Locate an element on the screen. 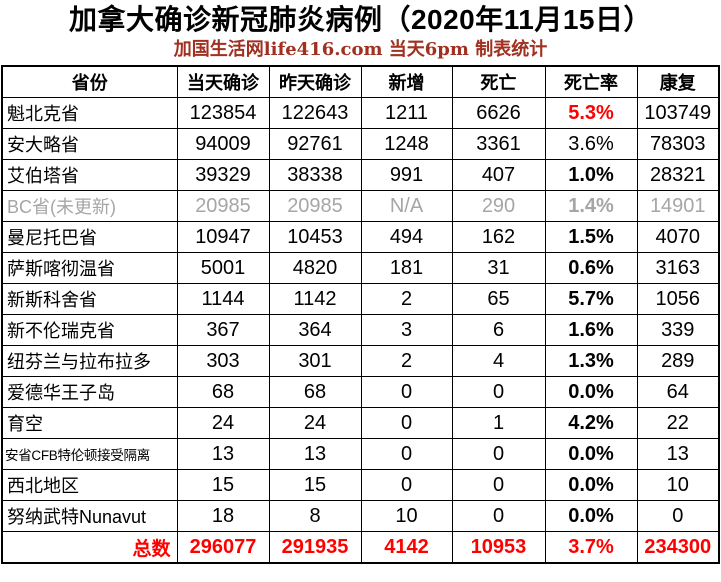 The image size is (721, 582). cell-recovered: 28321 is located at coordinates (678, 175).